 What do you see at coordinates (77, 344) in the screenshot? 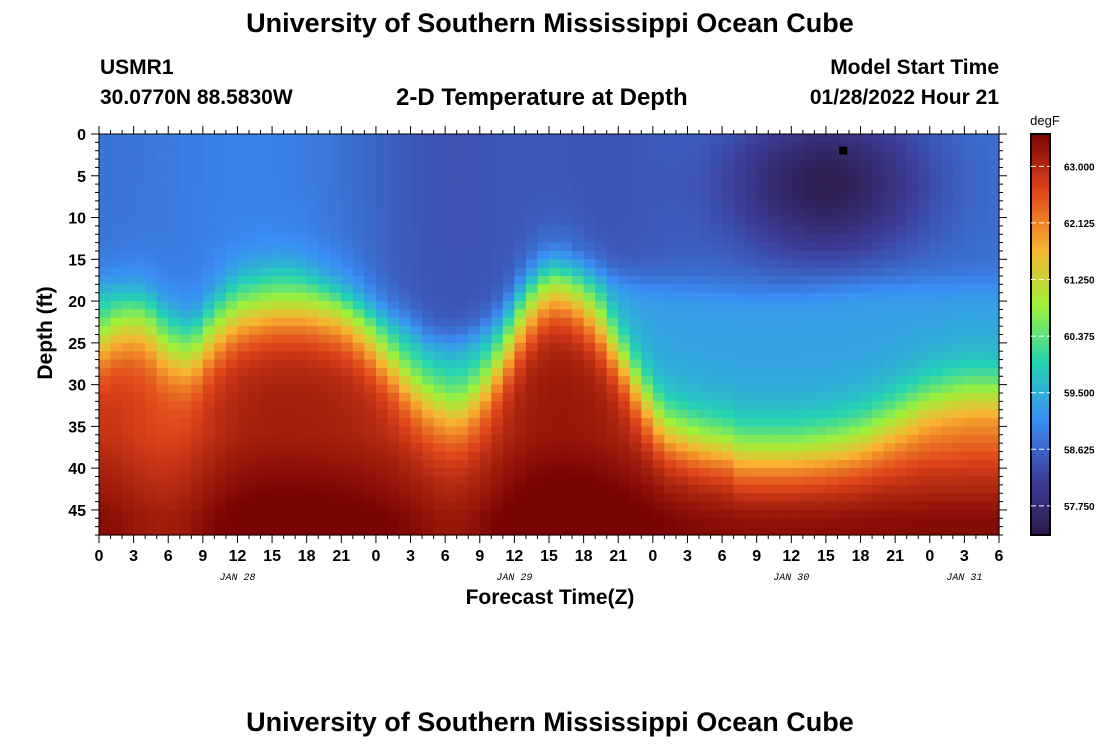
I see `y-tick-label: 25` at bounding box center [77, 344].